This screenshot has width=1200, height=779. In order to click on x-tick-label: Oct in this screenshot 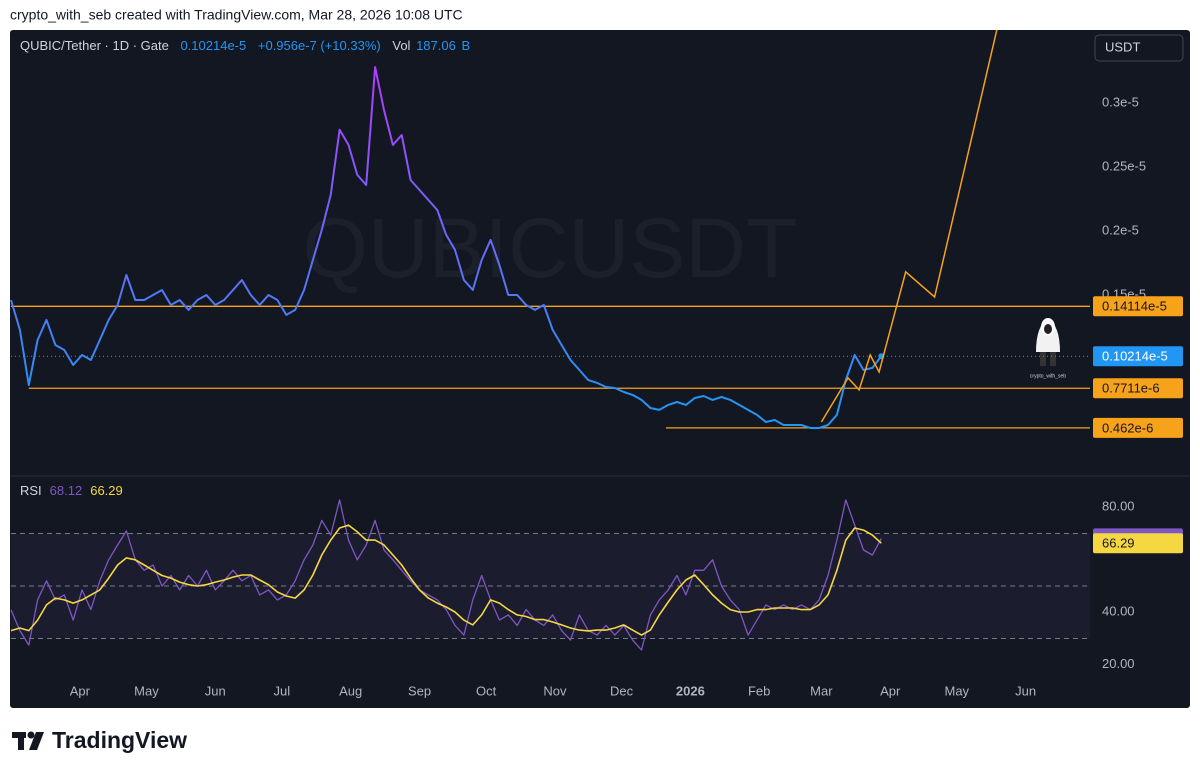, I will do `click(486, 690)`.